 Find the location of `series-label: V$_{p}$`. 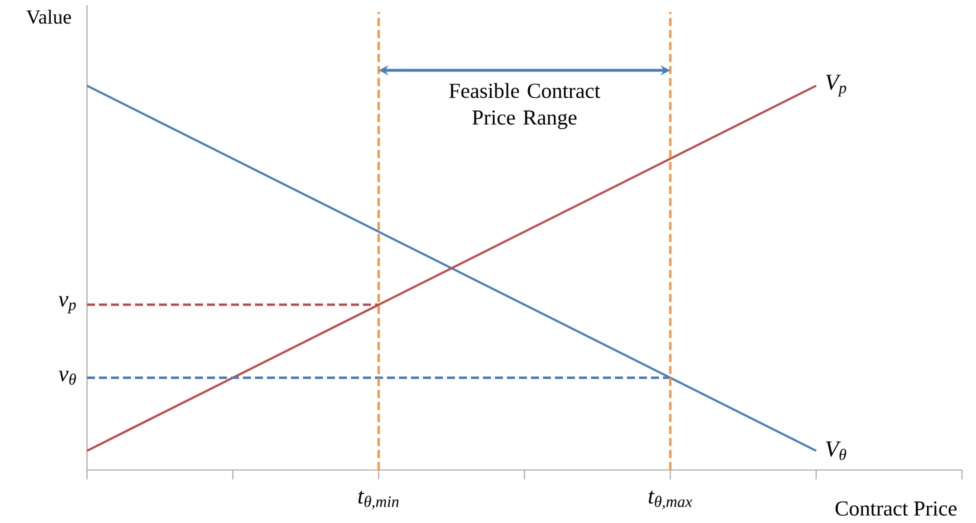

series-label: V$_{p}$ is located at coordinates (836, 85).